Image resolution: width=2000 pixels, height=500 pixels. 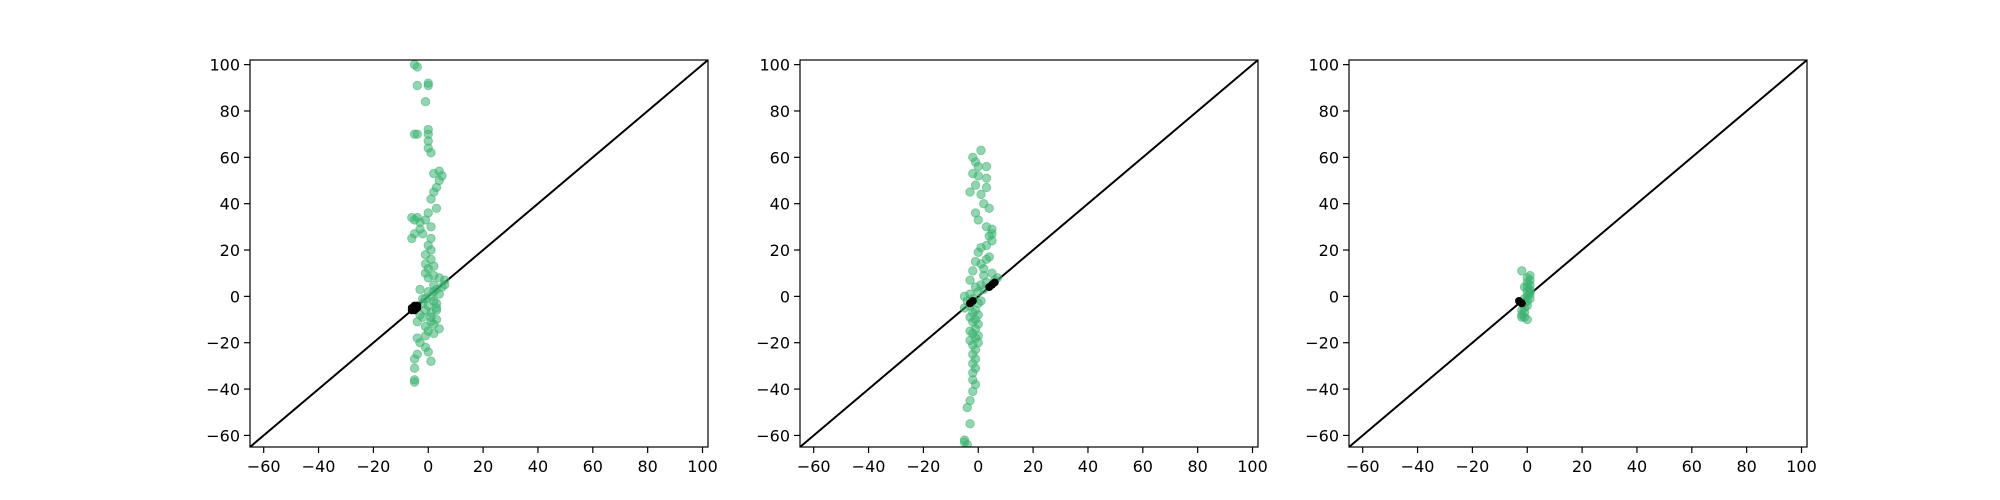 I want to click on x-tick-label: −60, so click(x=264, y=466).